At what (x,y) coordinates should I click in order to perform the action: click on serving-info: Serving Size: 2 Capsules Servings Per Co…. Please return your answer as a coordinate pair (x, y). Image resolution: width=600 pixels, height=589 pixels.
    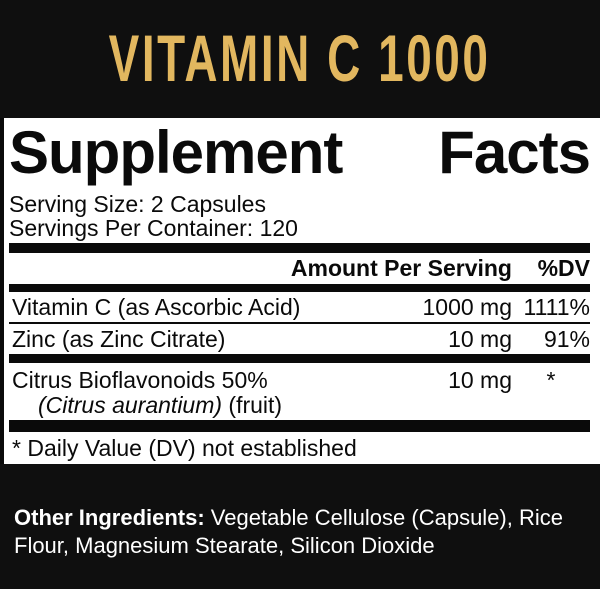
    Looking at the image, I should click on (299, 216).